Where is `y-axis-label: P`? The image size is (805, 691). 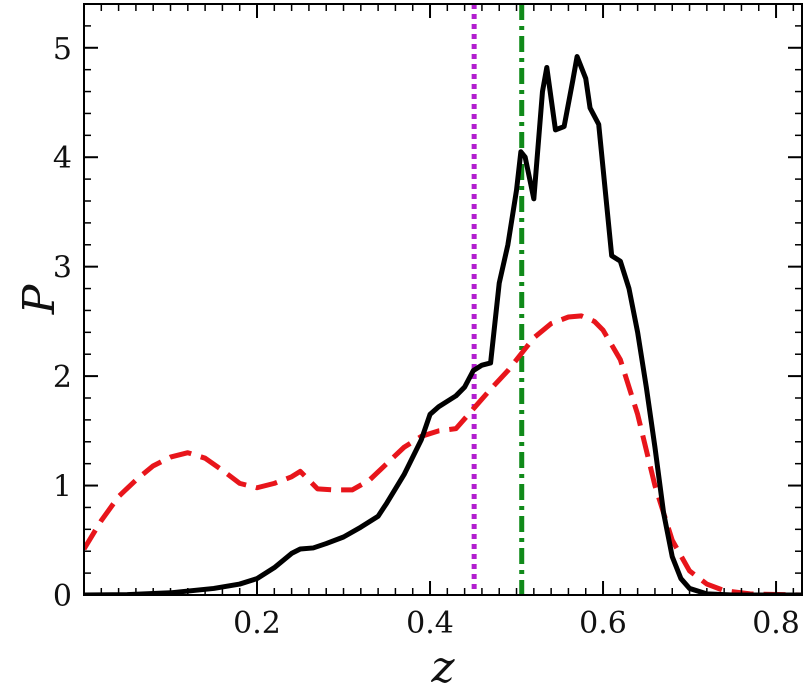
y-axis-label: P is located at coordinates (39, 299).